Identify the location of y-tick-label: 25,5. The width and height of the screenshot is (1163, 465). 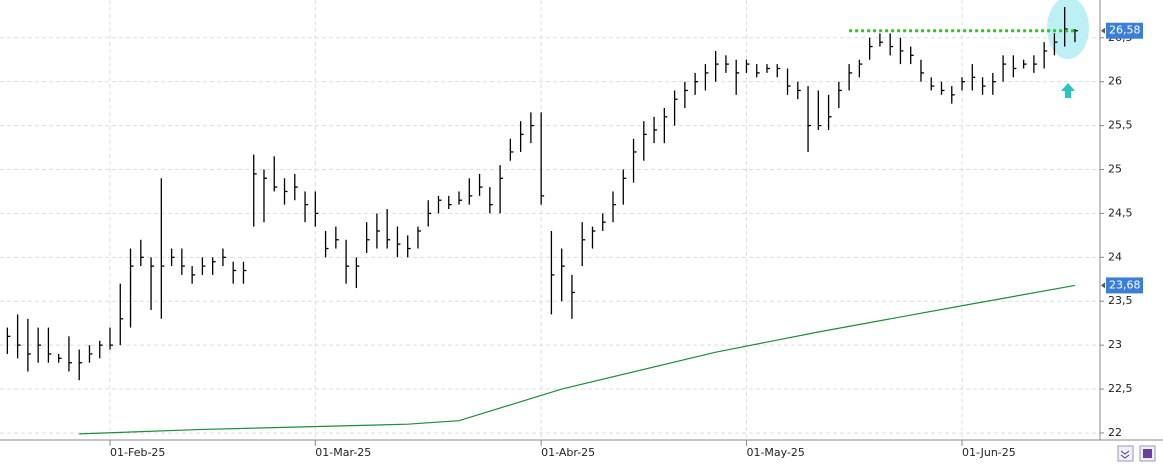
(1120, 125).